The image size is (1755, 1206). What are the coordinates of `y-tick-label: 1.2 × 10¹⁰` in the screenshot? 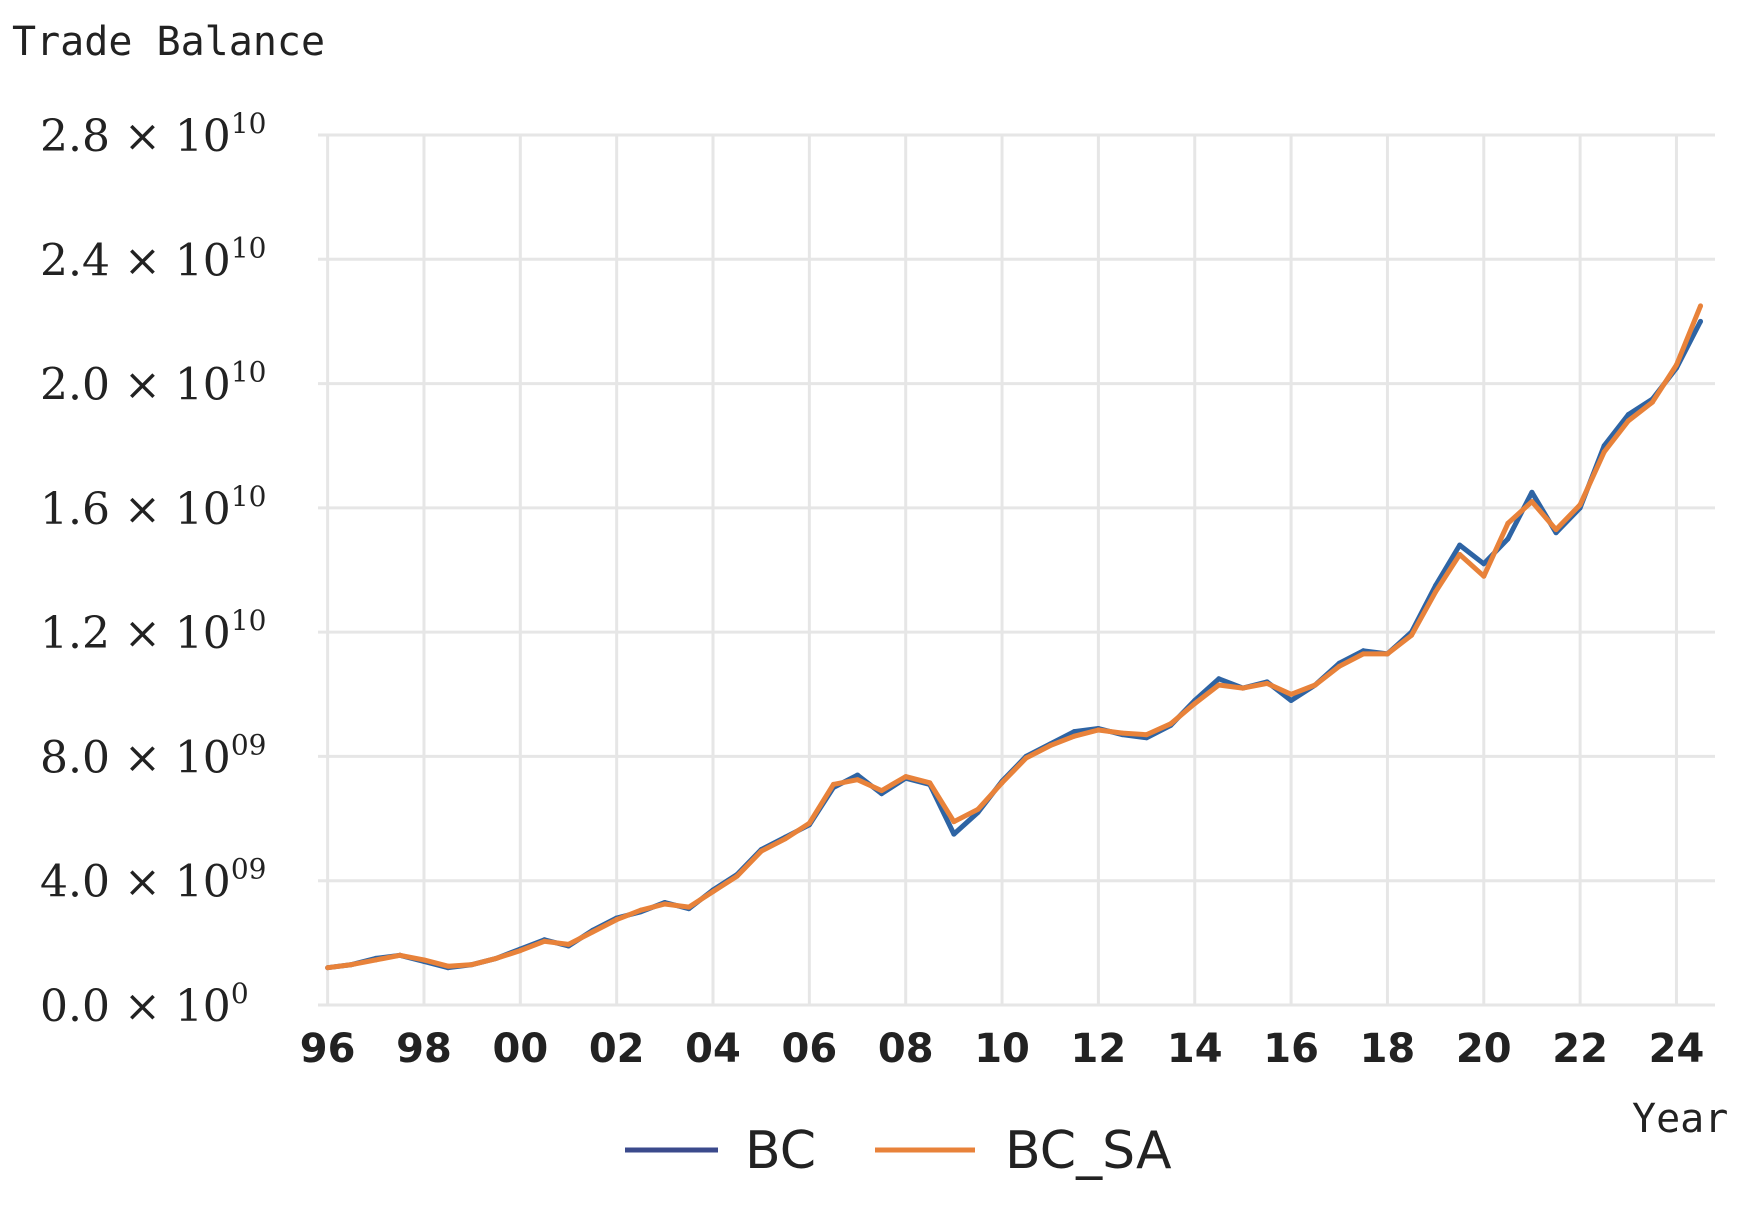 It's located at (153, 631).